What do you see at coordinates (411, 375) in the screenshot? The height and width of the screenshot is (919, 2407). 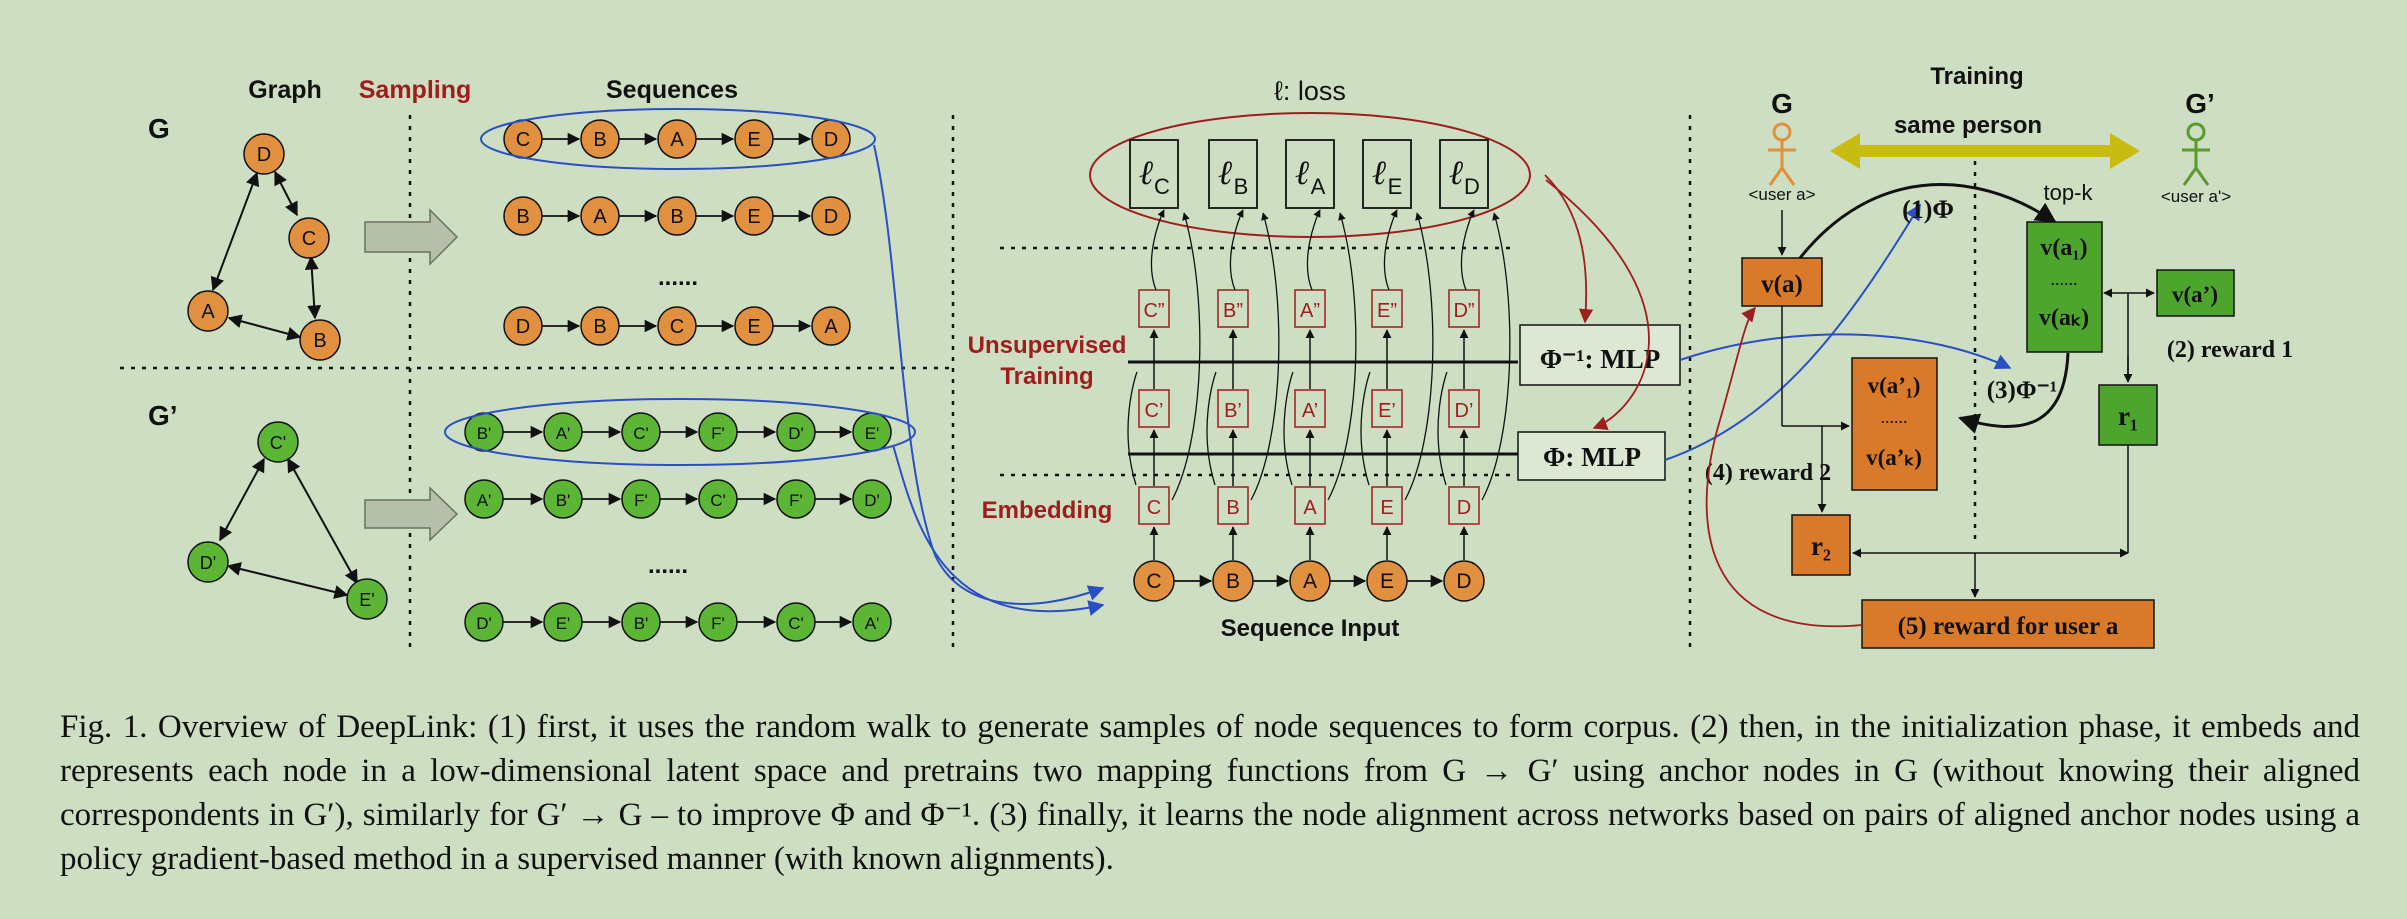 I see `sampling-arrows` at bounding box center [411, 375].